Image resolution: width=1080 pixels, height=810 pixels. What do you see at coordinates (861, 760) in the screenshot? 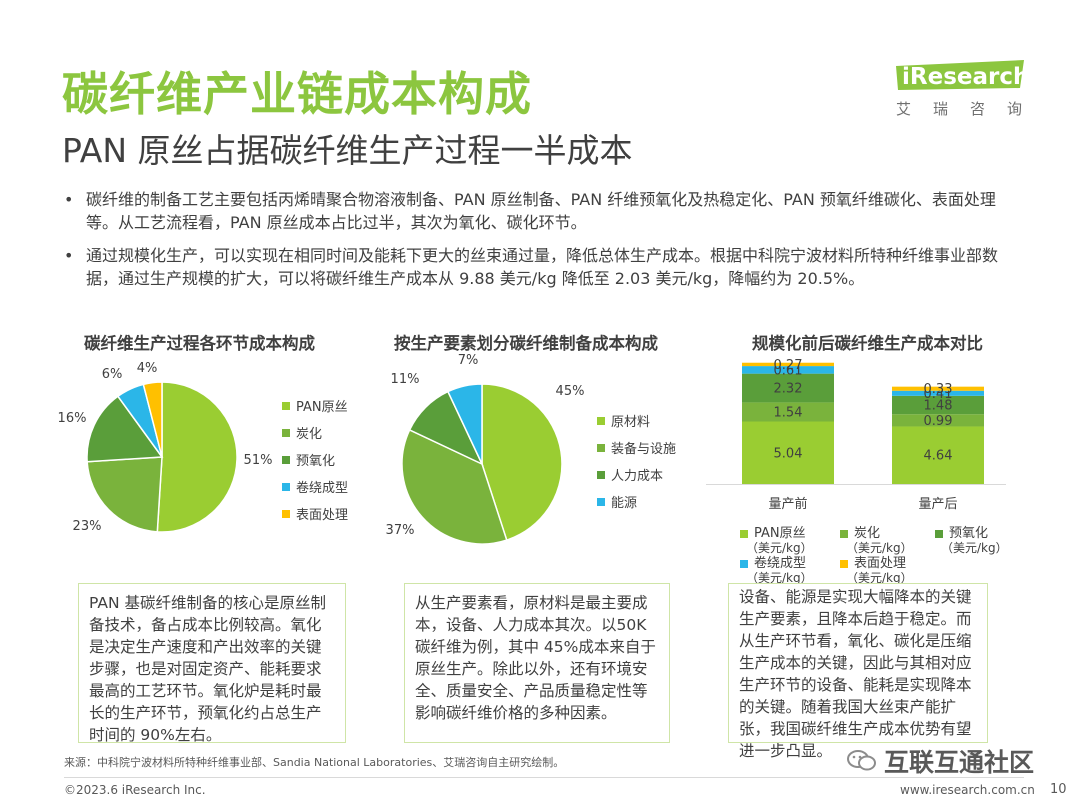
I see `wechat-icon` at bounding box center [861, 760].